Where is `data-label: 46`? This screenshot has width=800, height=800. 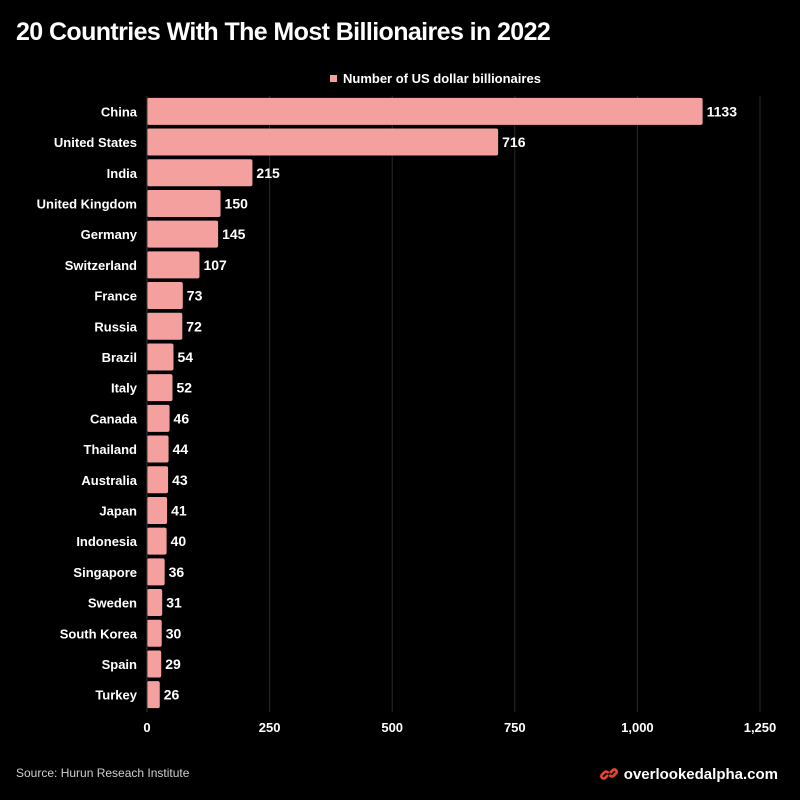 data-label: 46 is located at coordinates (182, 418).